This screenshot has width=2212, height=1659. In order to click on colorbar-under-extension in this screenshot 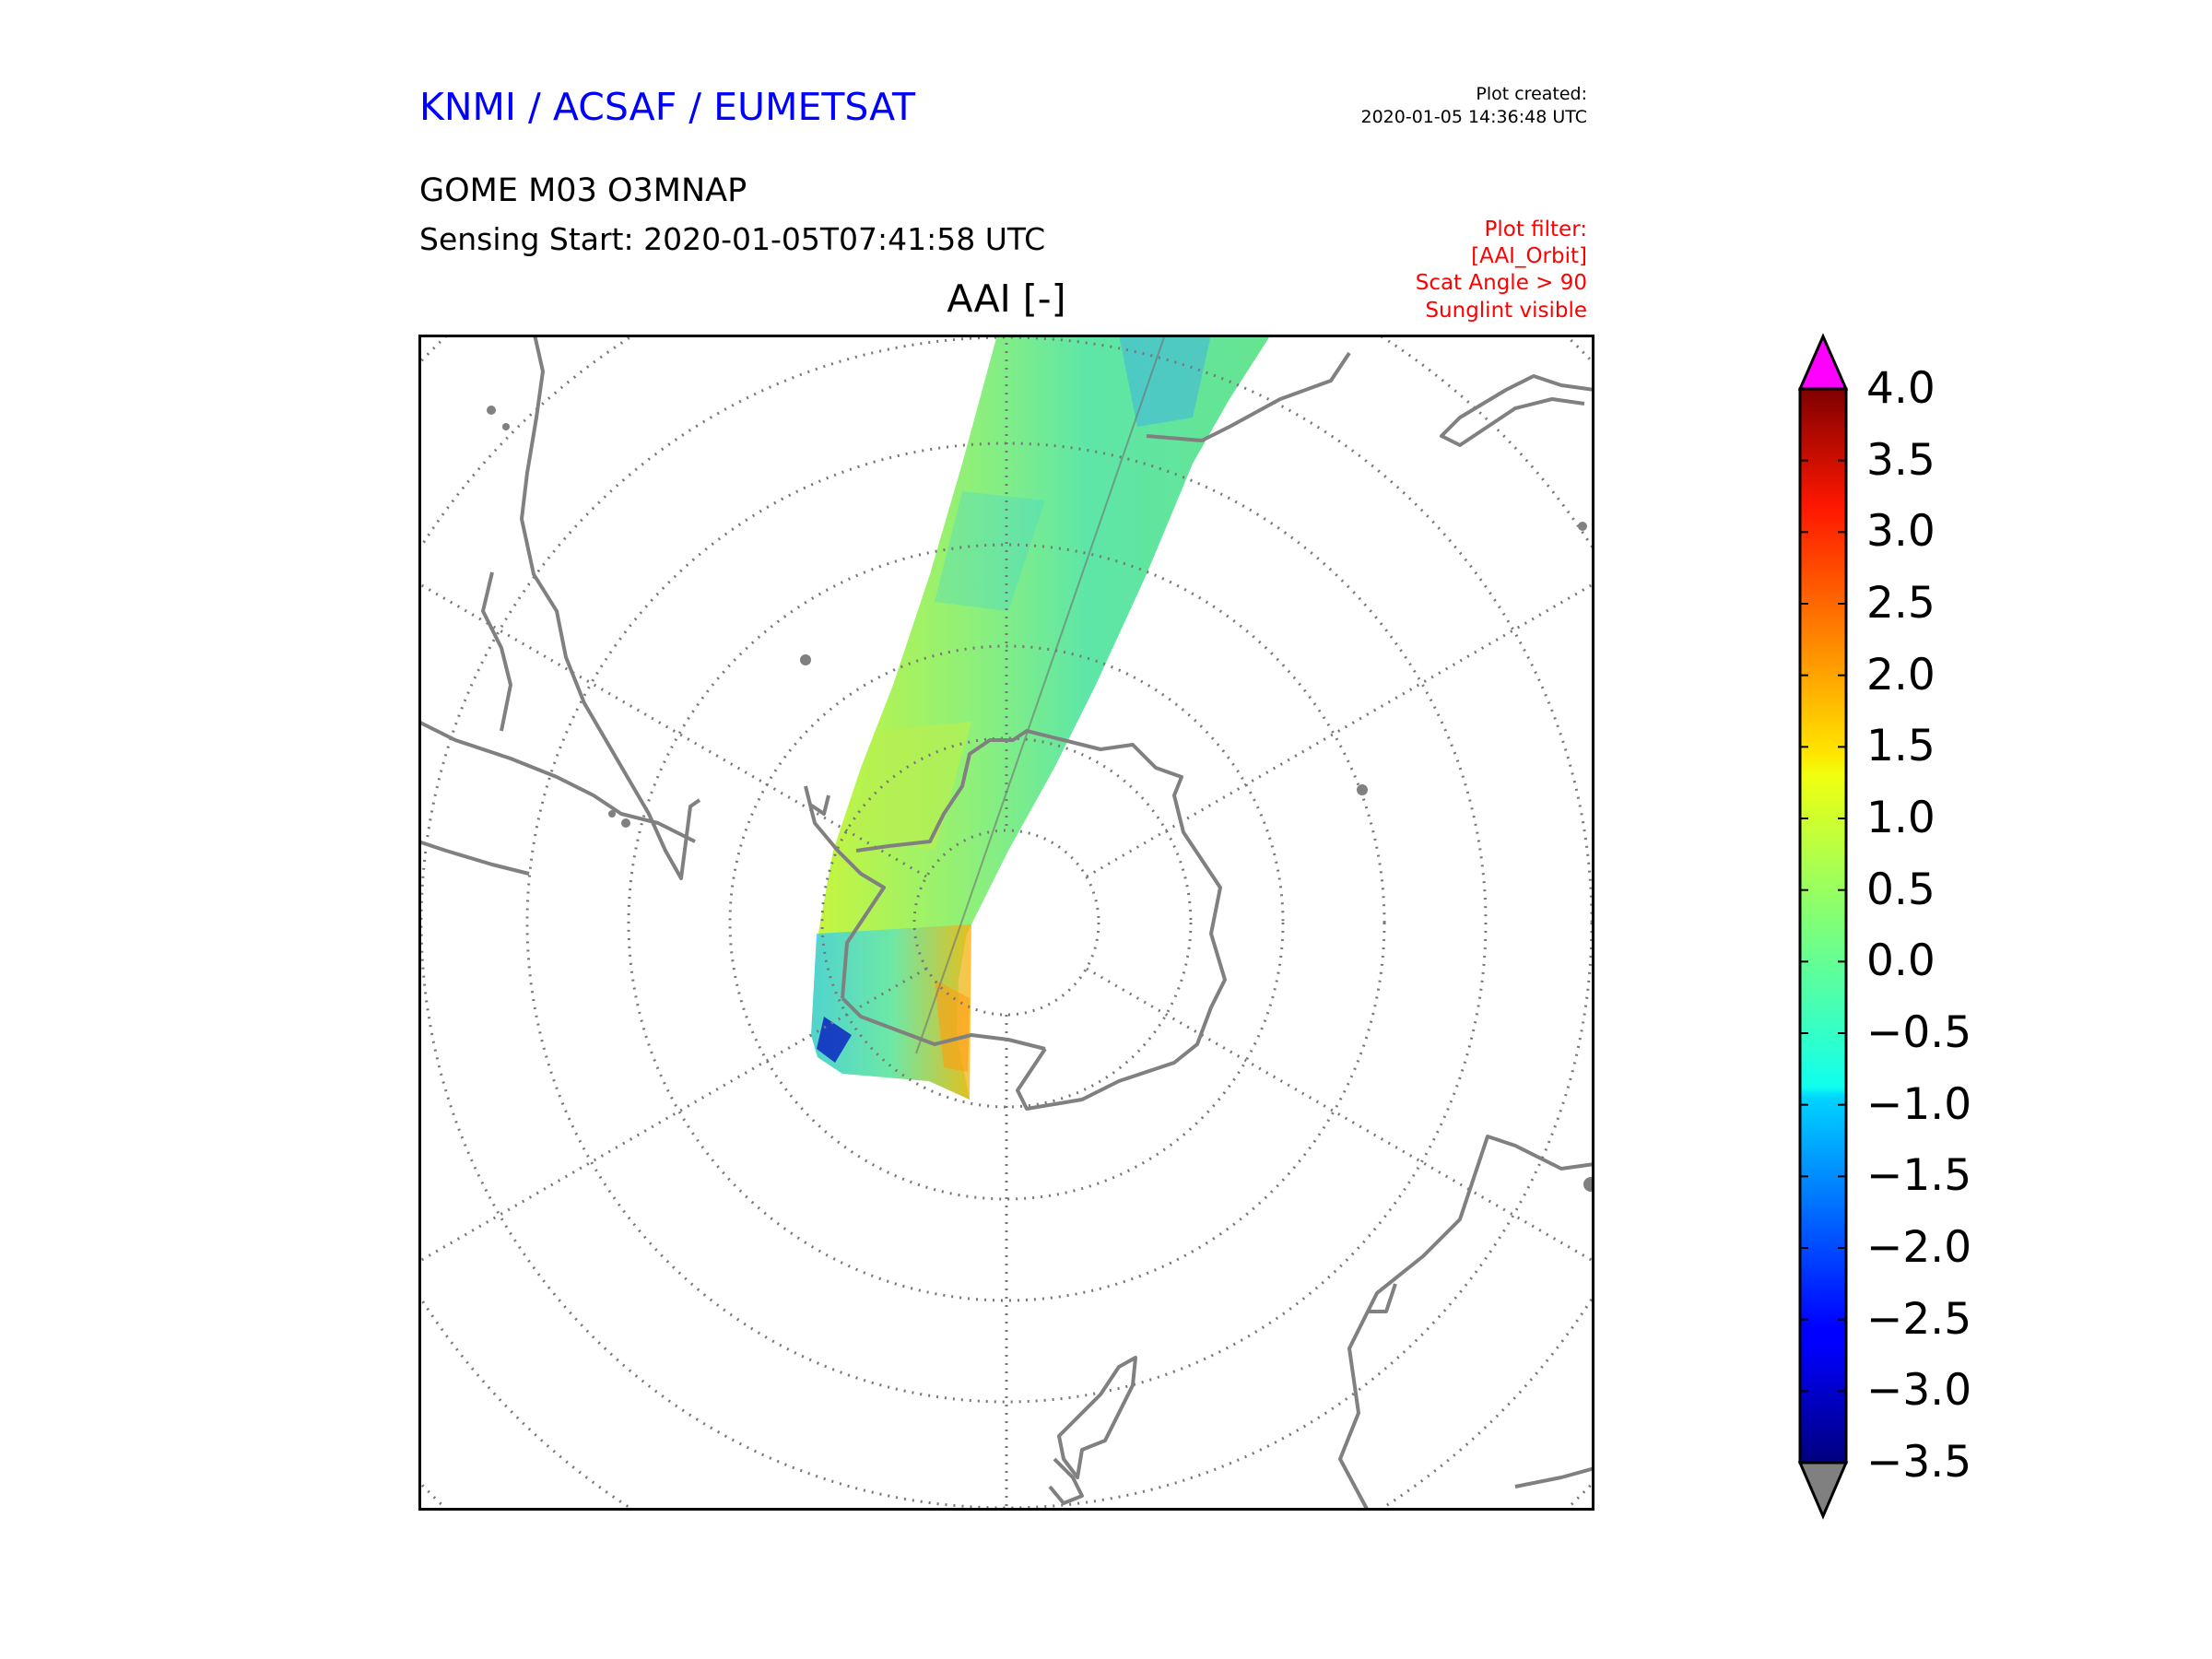, I will do `click(1823, 1490)`.